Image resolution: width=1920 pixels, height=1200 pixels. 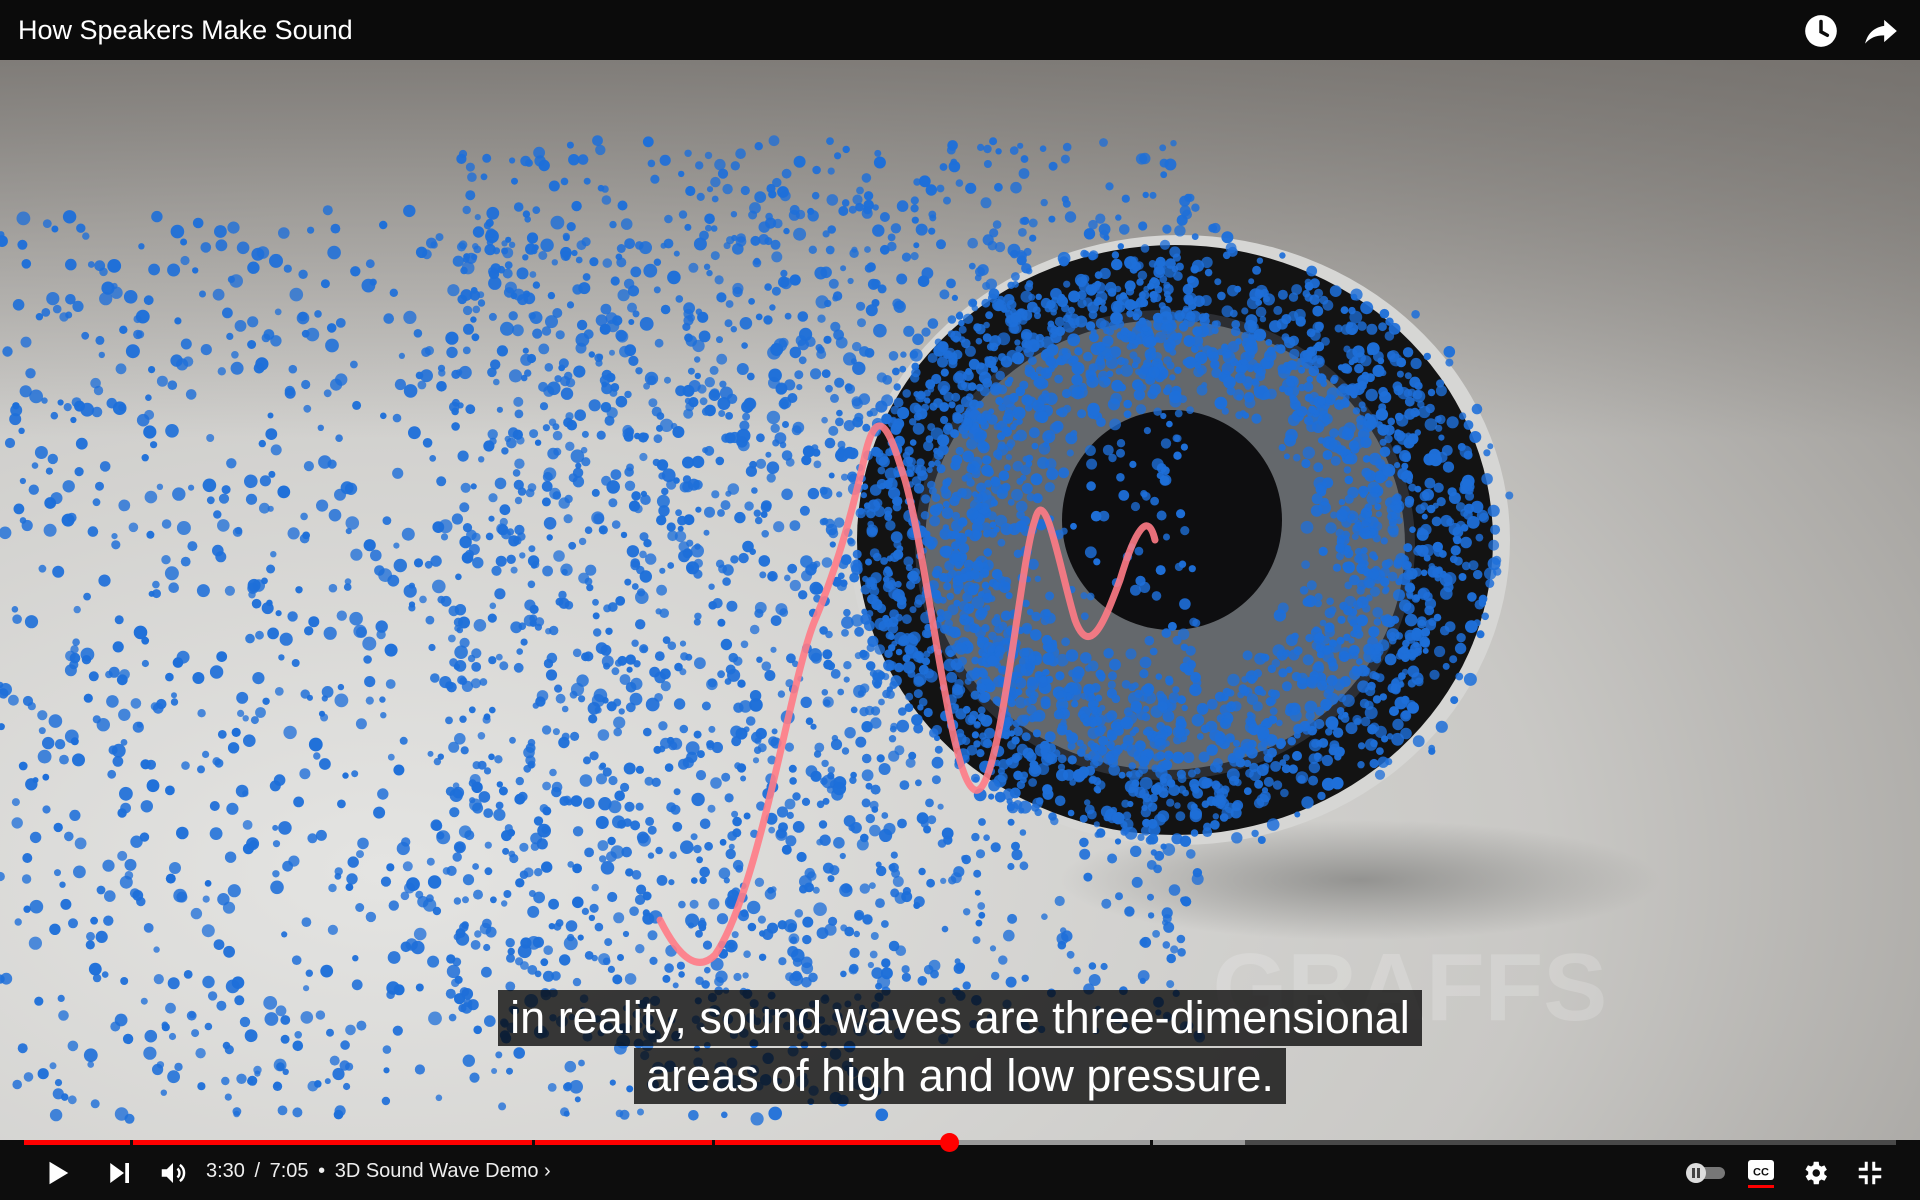 I want to click on settings-button, so click(x=1815, y=1173).